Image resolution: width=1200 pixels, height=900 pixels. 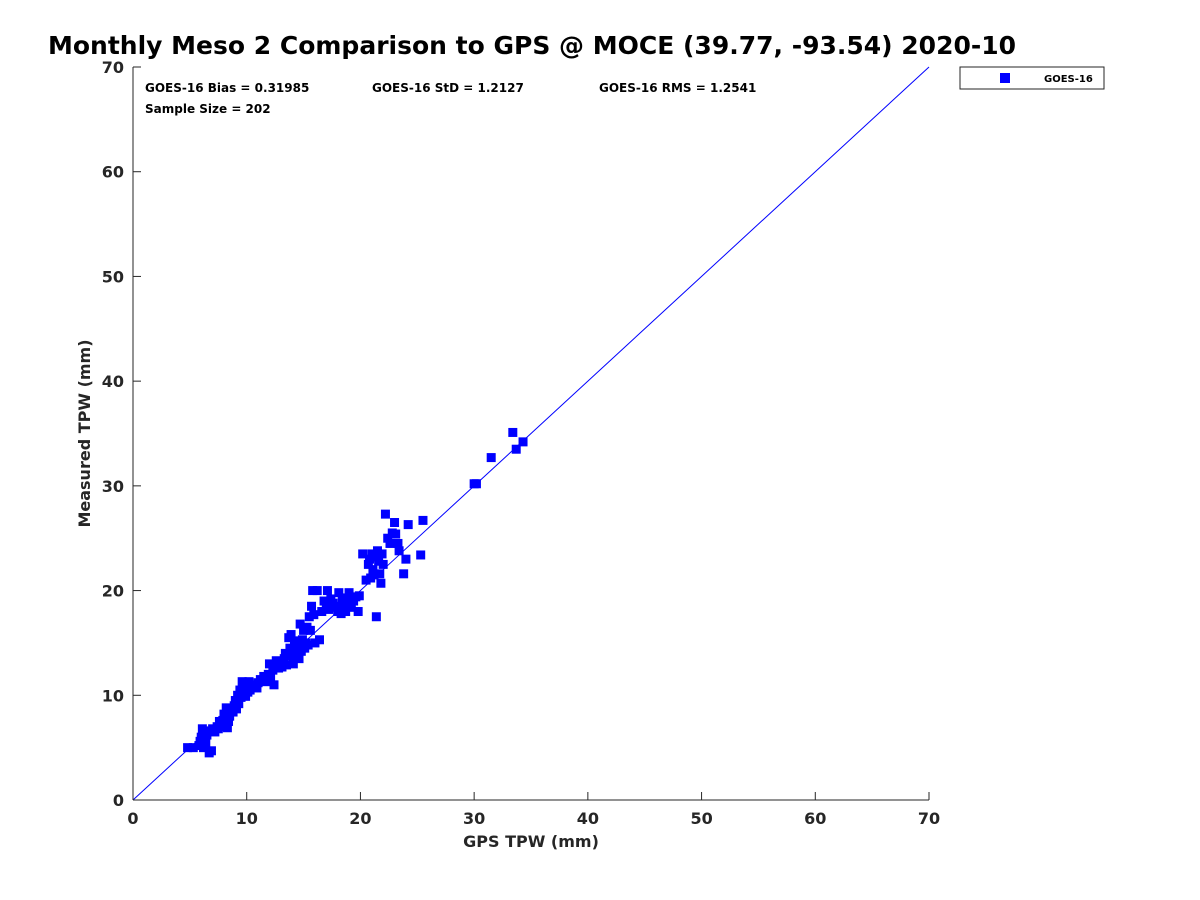 What do you see at coordinates (118, 800) in the screenshot?
I see `y-tick-label: 0` at bounding box center [118, 800].